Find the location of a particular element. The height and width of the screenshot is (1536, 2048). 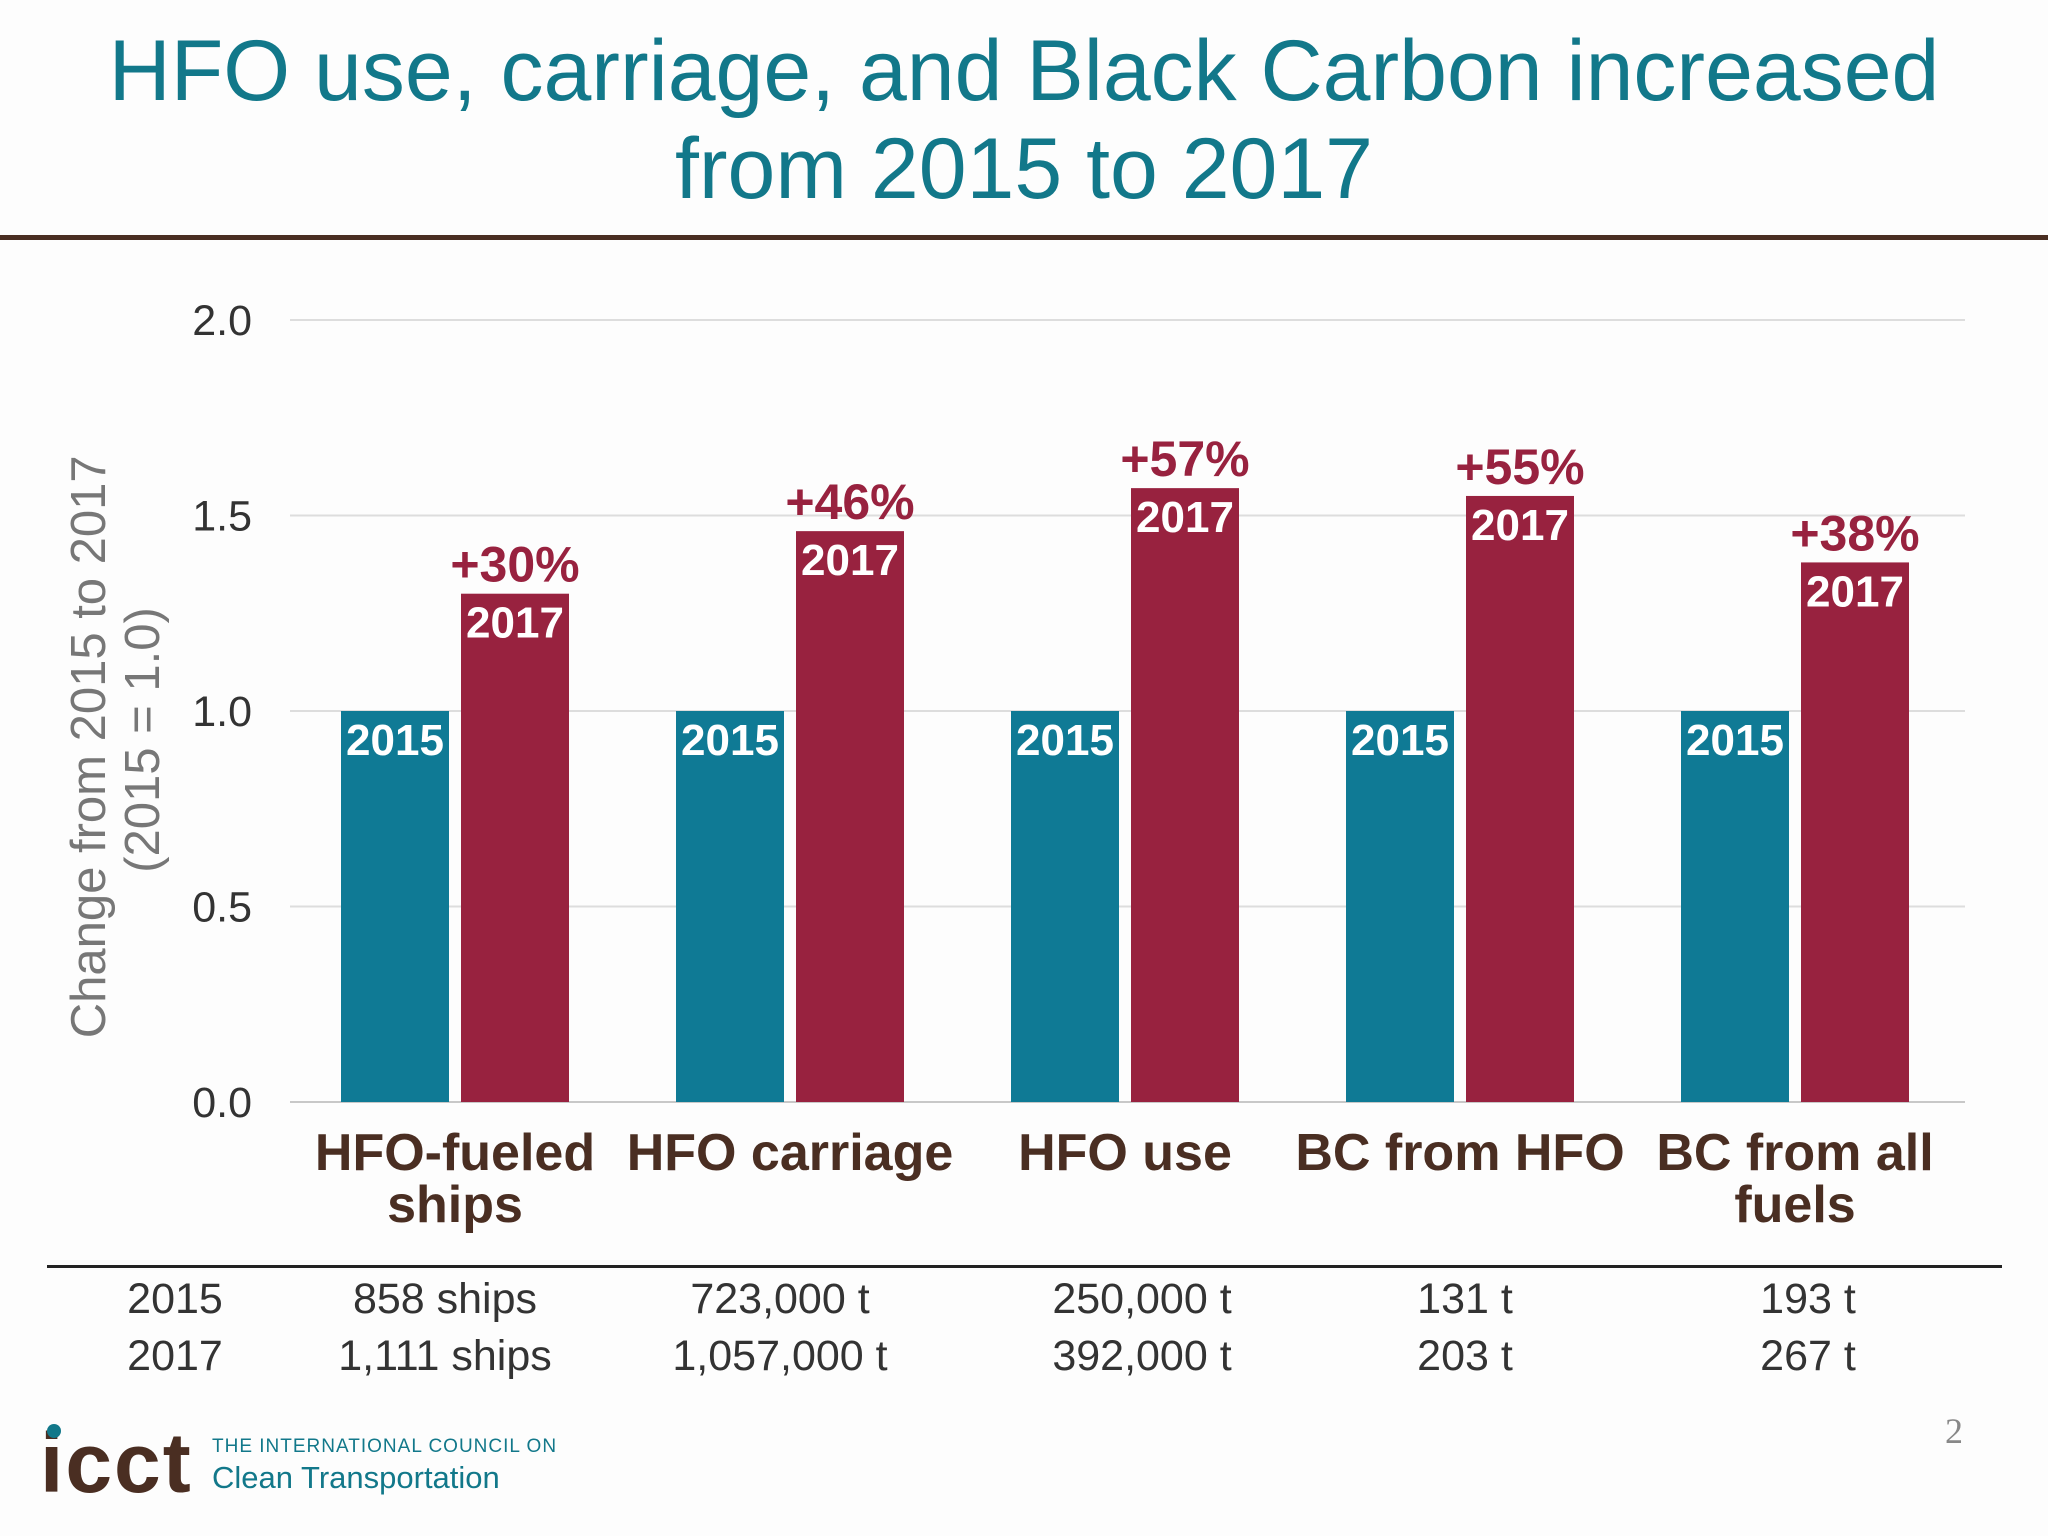

category-label: HFO use is located at coordinates (1125, 1153).